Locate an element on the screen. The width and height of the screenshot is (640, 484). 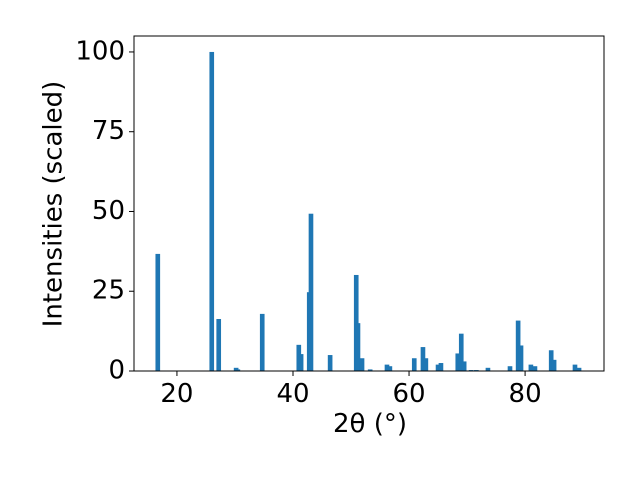
y-axis-label: Intensities (scaled) is located at coordinates (54, 204).